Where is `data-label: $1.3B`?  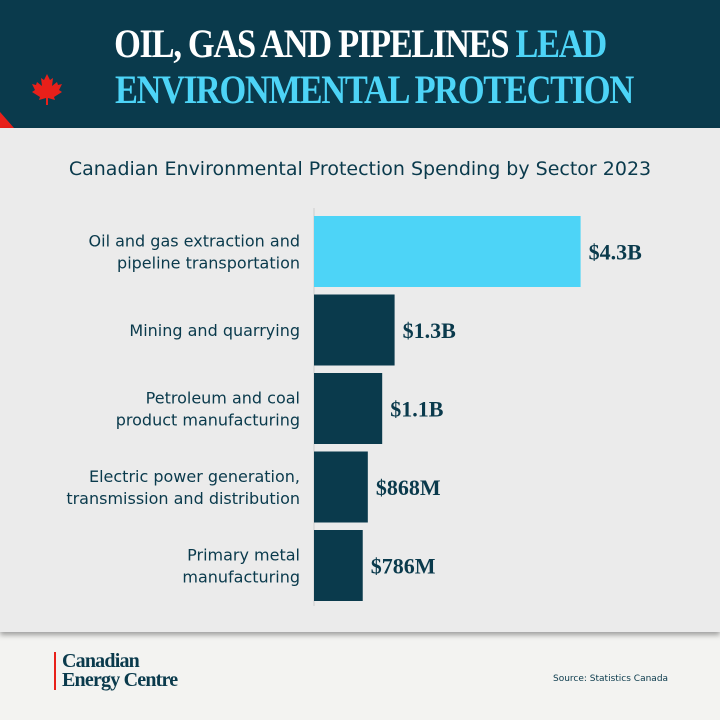 data-label: $1.3B is located at coordinates (430, 330).